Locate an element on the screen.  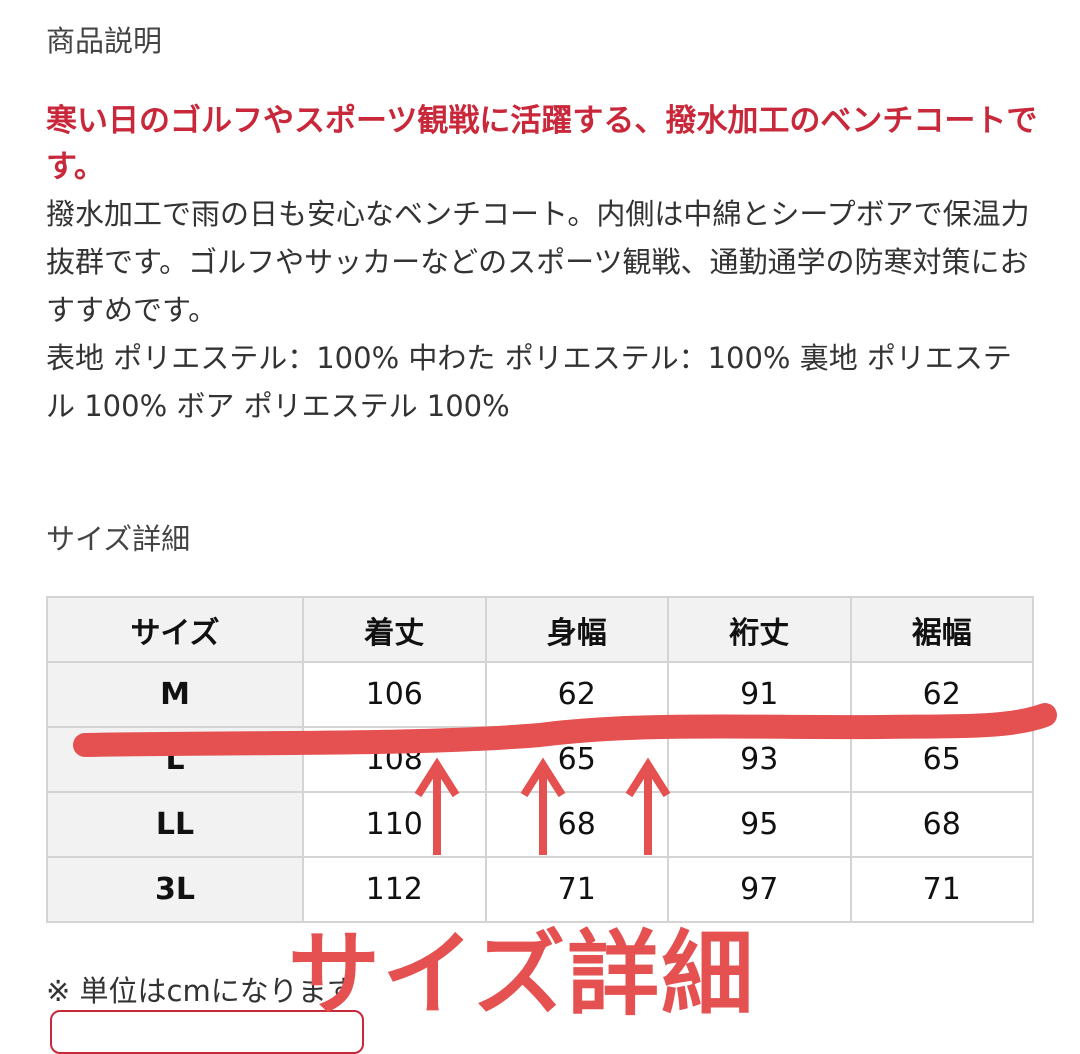
description-title: 商品説明 is located at coordinates (104, 41).